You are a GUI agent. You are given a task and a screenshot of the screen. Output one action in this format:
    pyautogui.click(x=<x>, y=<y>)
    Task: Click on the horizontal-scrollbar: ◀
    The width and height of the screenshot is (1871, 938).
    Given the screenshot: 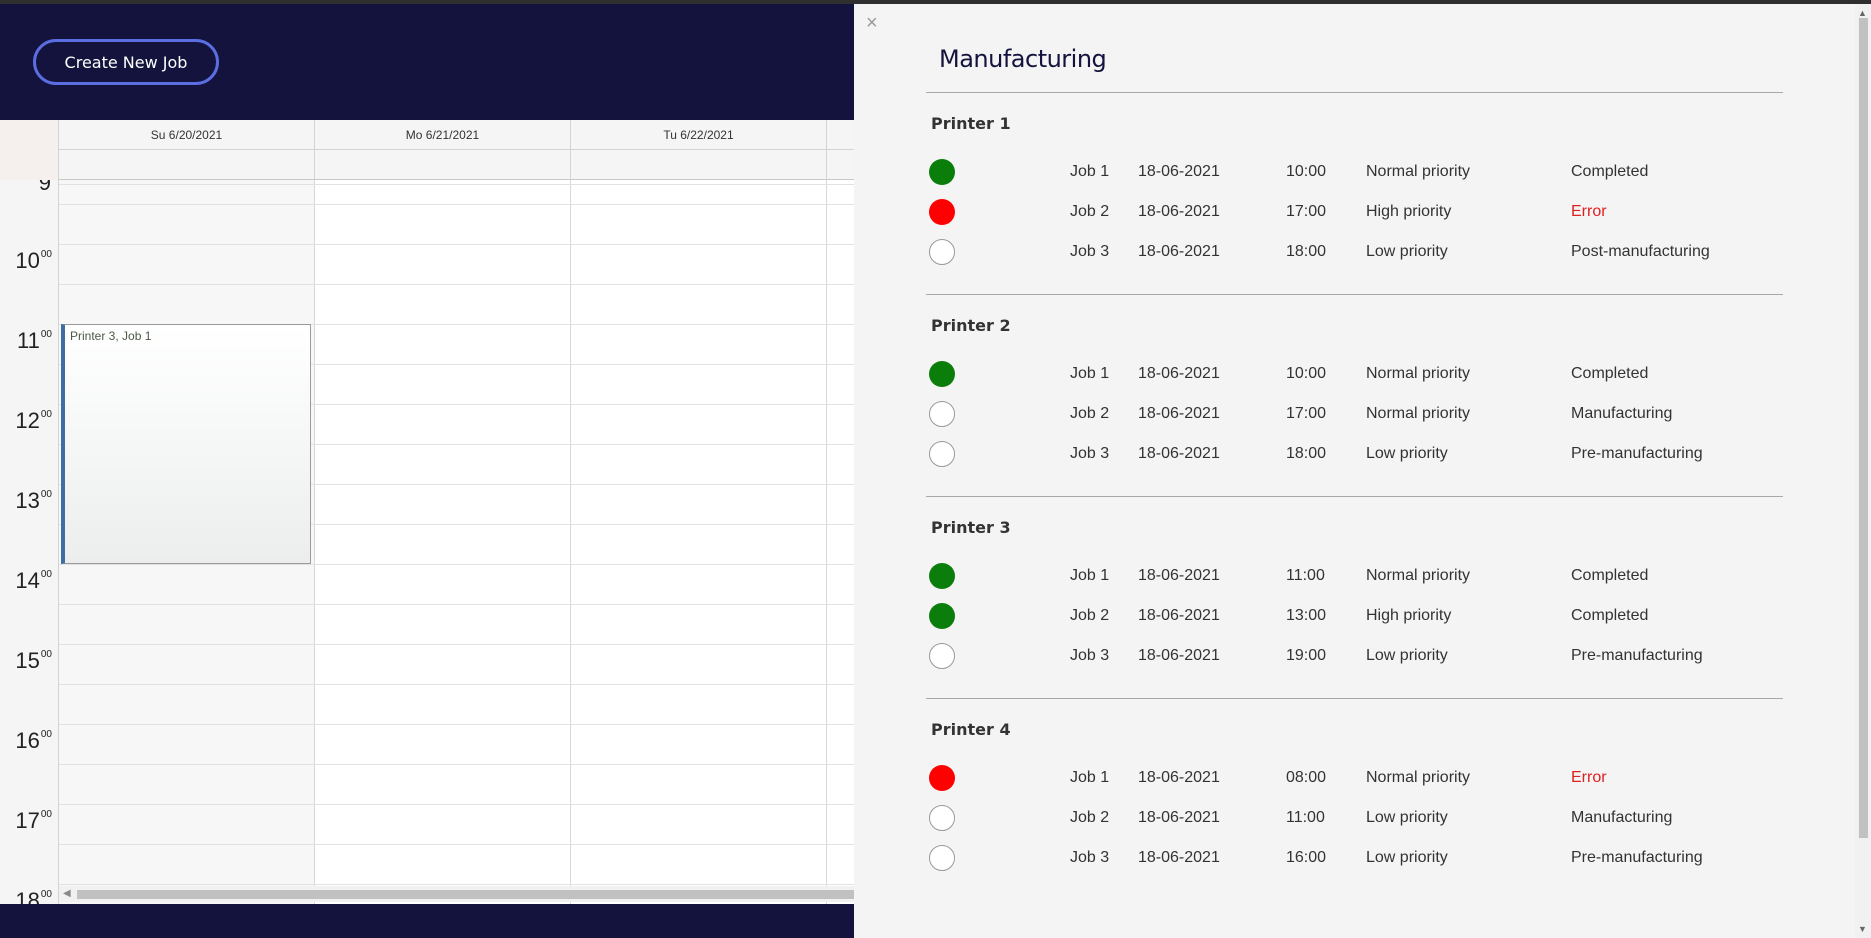 What is the action you would take?
    pyautogui.click(x=456, y=894)
    